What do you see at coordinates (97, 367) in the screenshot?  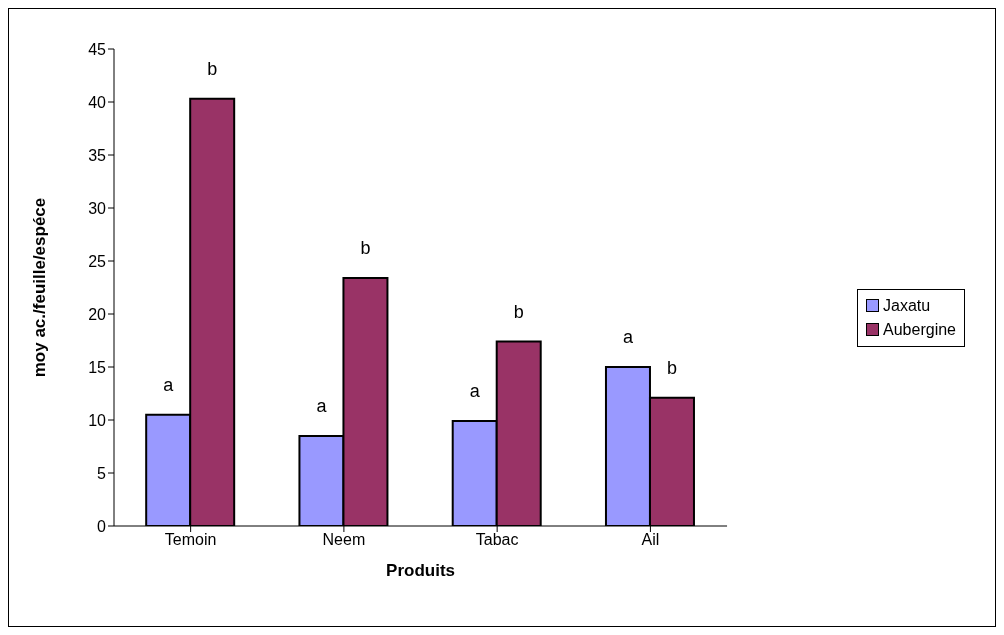 I see `y-tick-label: 15` at bounding box center [97, 367].